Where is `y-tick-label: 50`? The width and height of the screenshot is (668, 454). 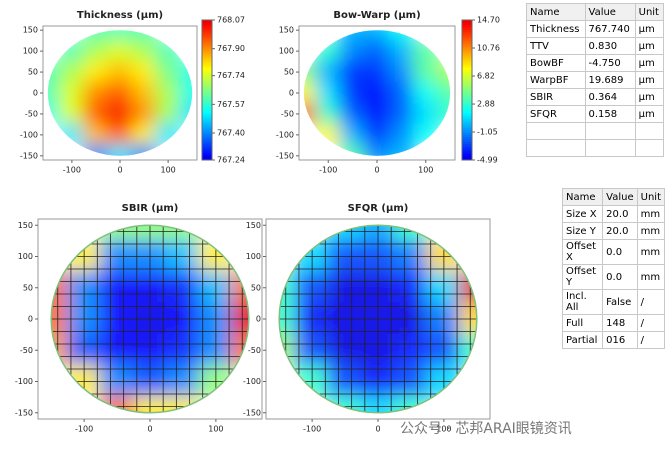
y-tick-label: 50 is located at coordinates (289, 72).